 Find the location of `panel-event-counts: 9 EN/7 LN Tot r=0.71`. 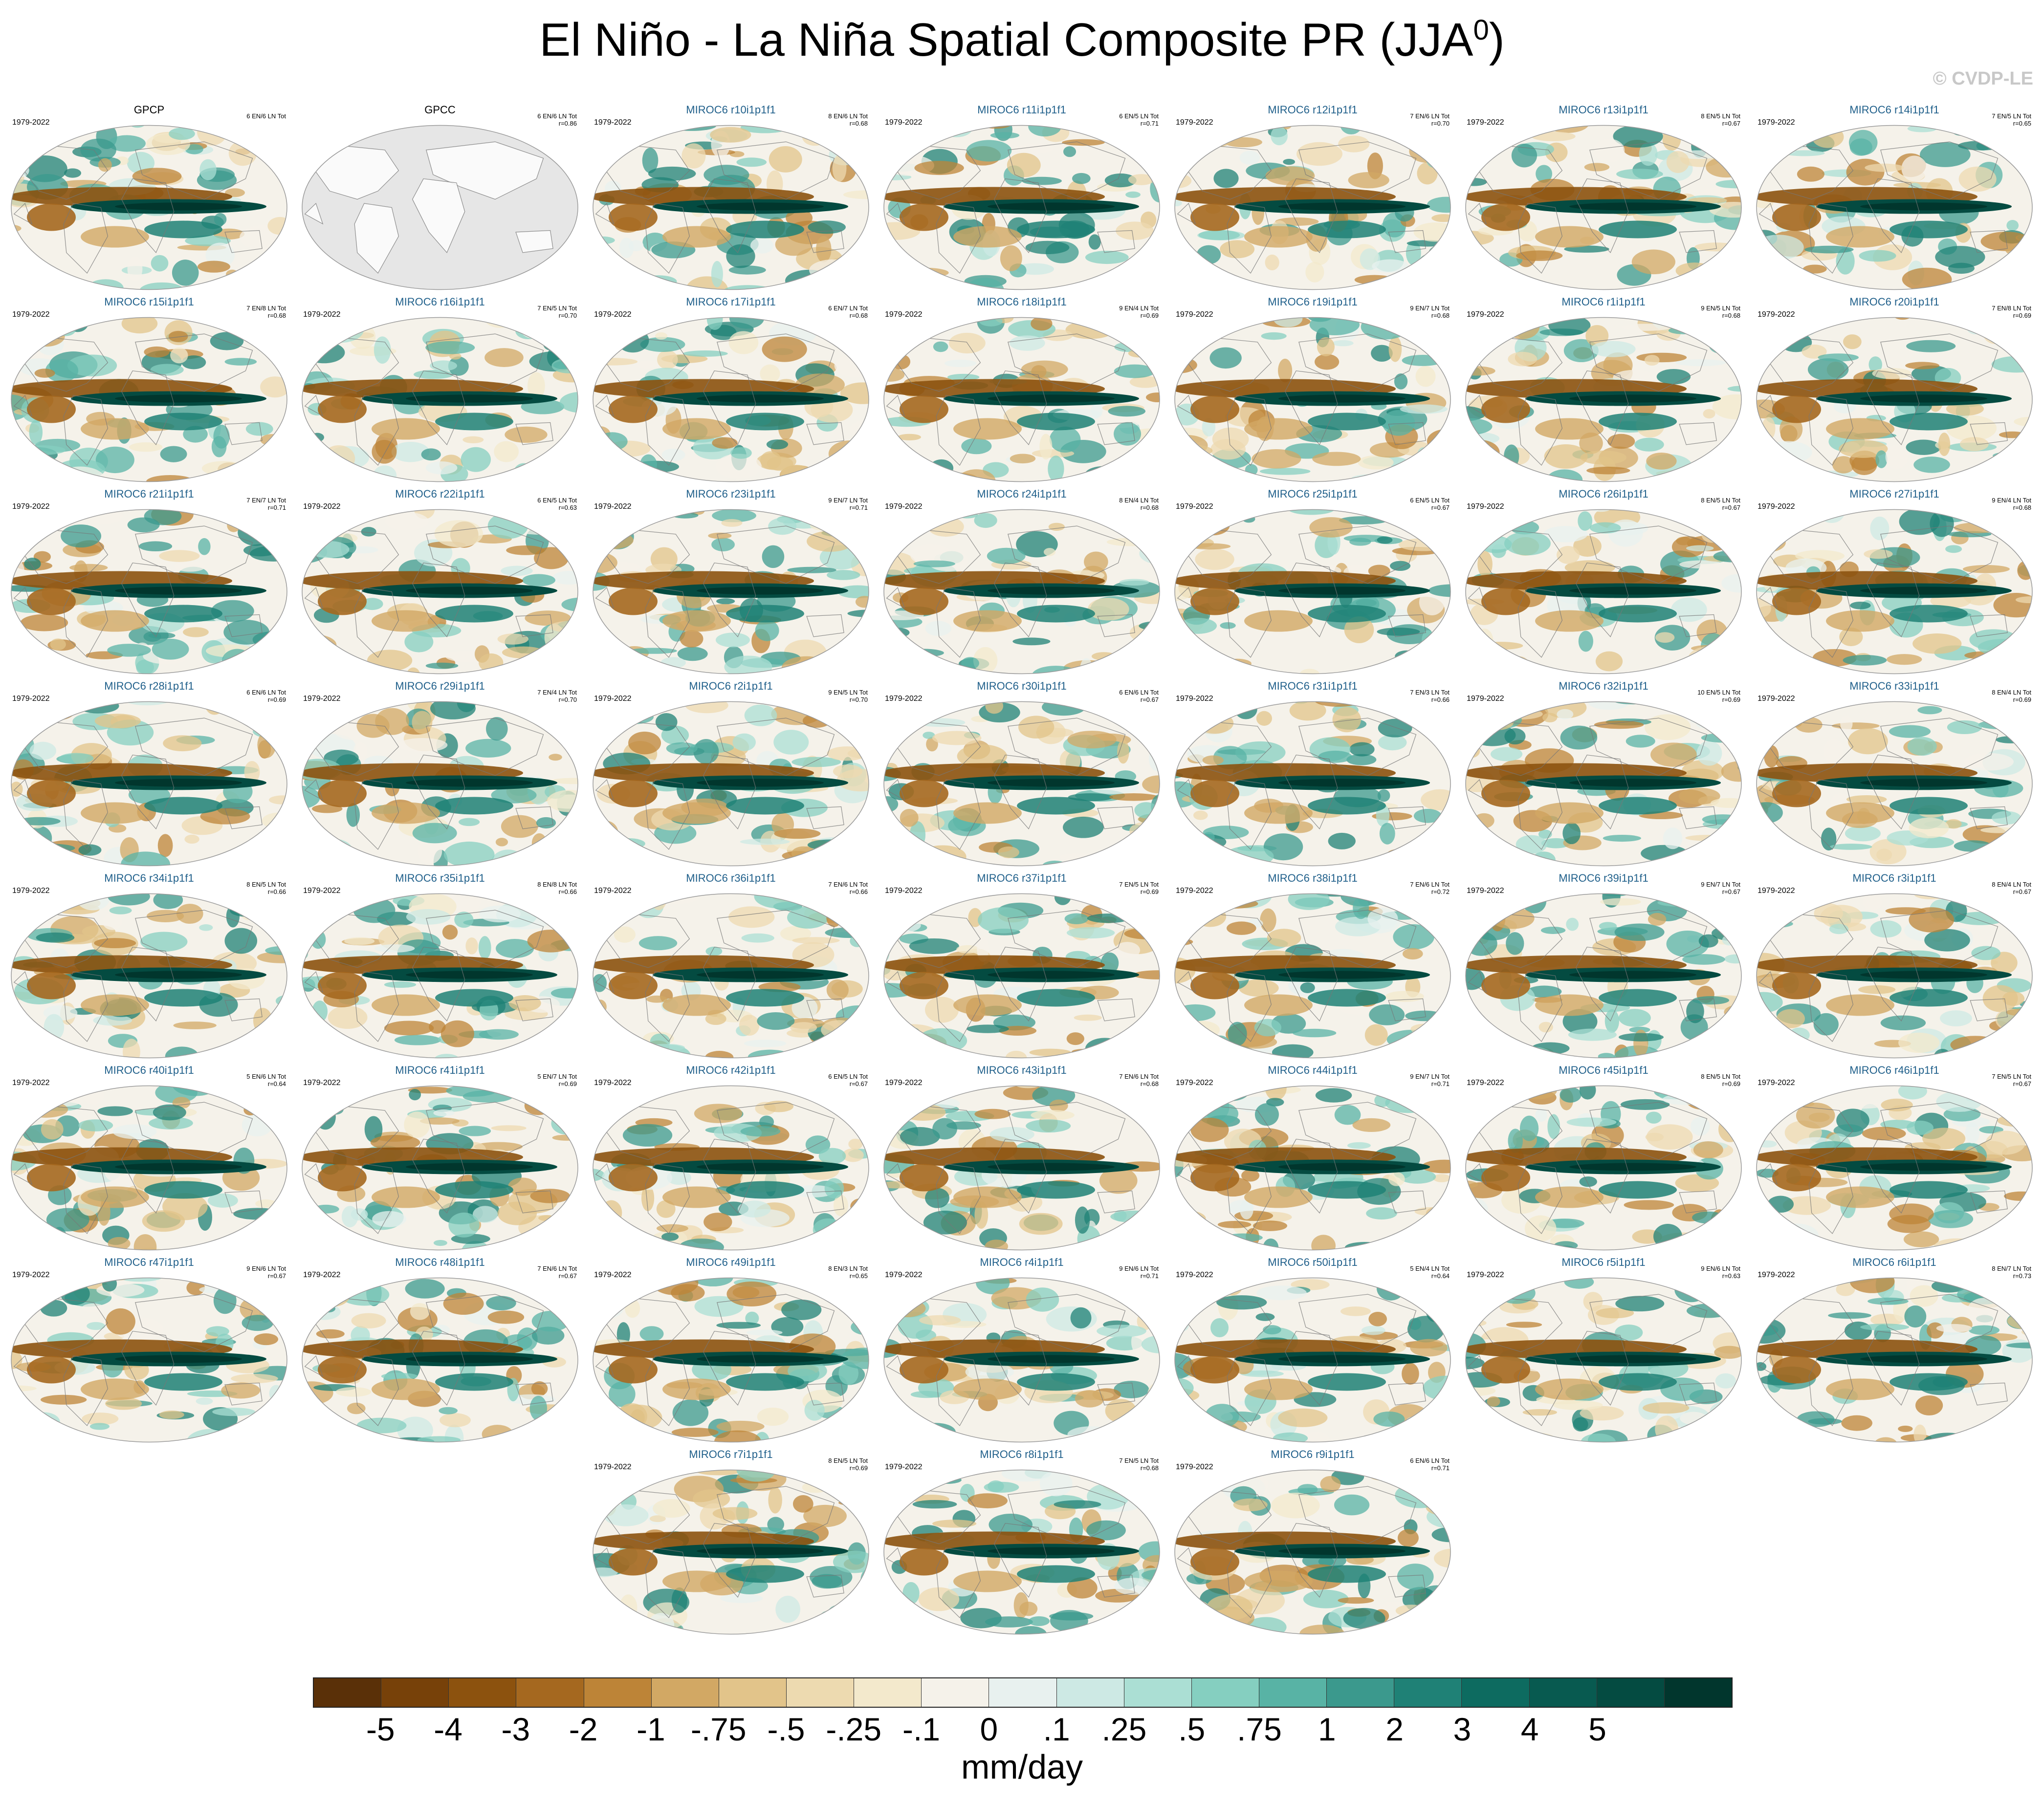

panel-event-counts: 9 EN/7 LN Tot r=0.71 is located at coordinates (848, 504).